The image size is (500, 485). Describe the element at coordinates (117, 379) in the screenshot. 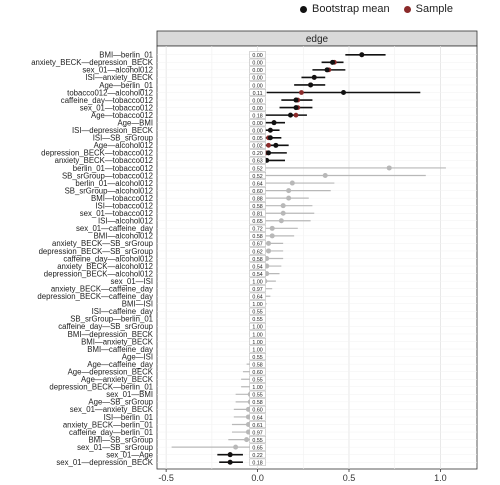

I see `y-label: Age—anxiety_BECK` at that location.